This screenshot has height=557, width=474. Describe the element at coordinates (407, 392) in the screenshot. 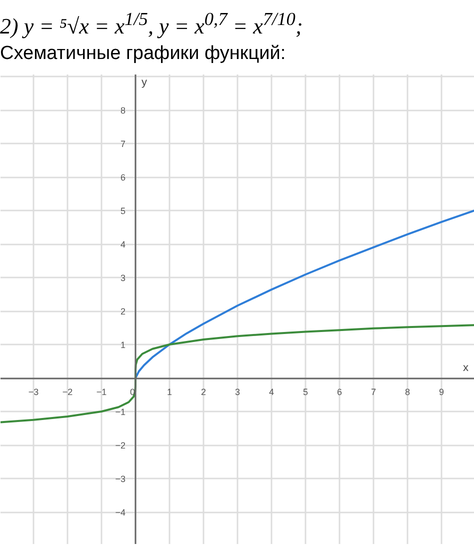

I see `x-tick-label: 8` at that location.